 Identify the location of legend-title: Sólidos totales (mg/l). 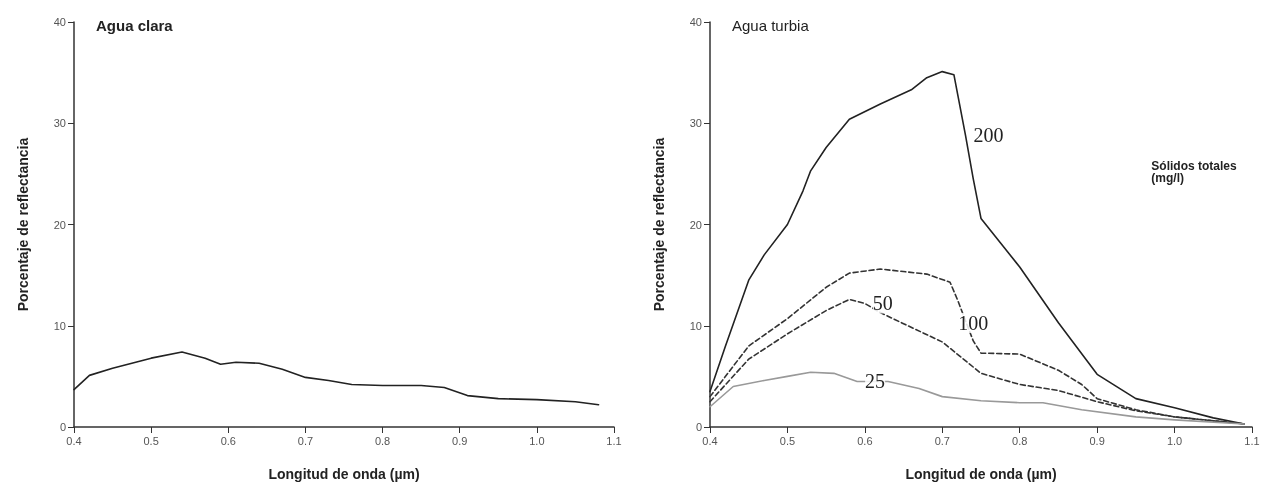
(1196, 172).